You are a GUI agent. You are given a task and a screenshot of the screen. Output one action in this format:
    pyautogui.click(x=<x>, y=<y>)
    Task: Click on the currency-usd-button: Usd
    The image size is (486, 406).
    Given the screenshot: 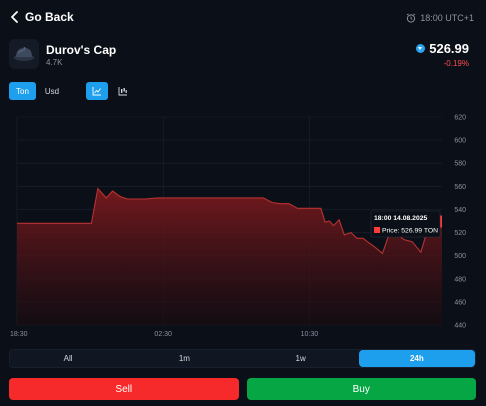 What is the action you would take?
    pyautogui.click(x=52, y=91)
    